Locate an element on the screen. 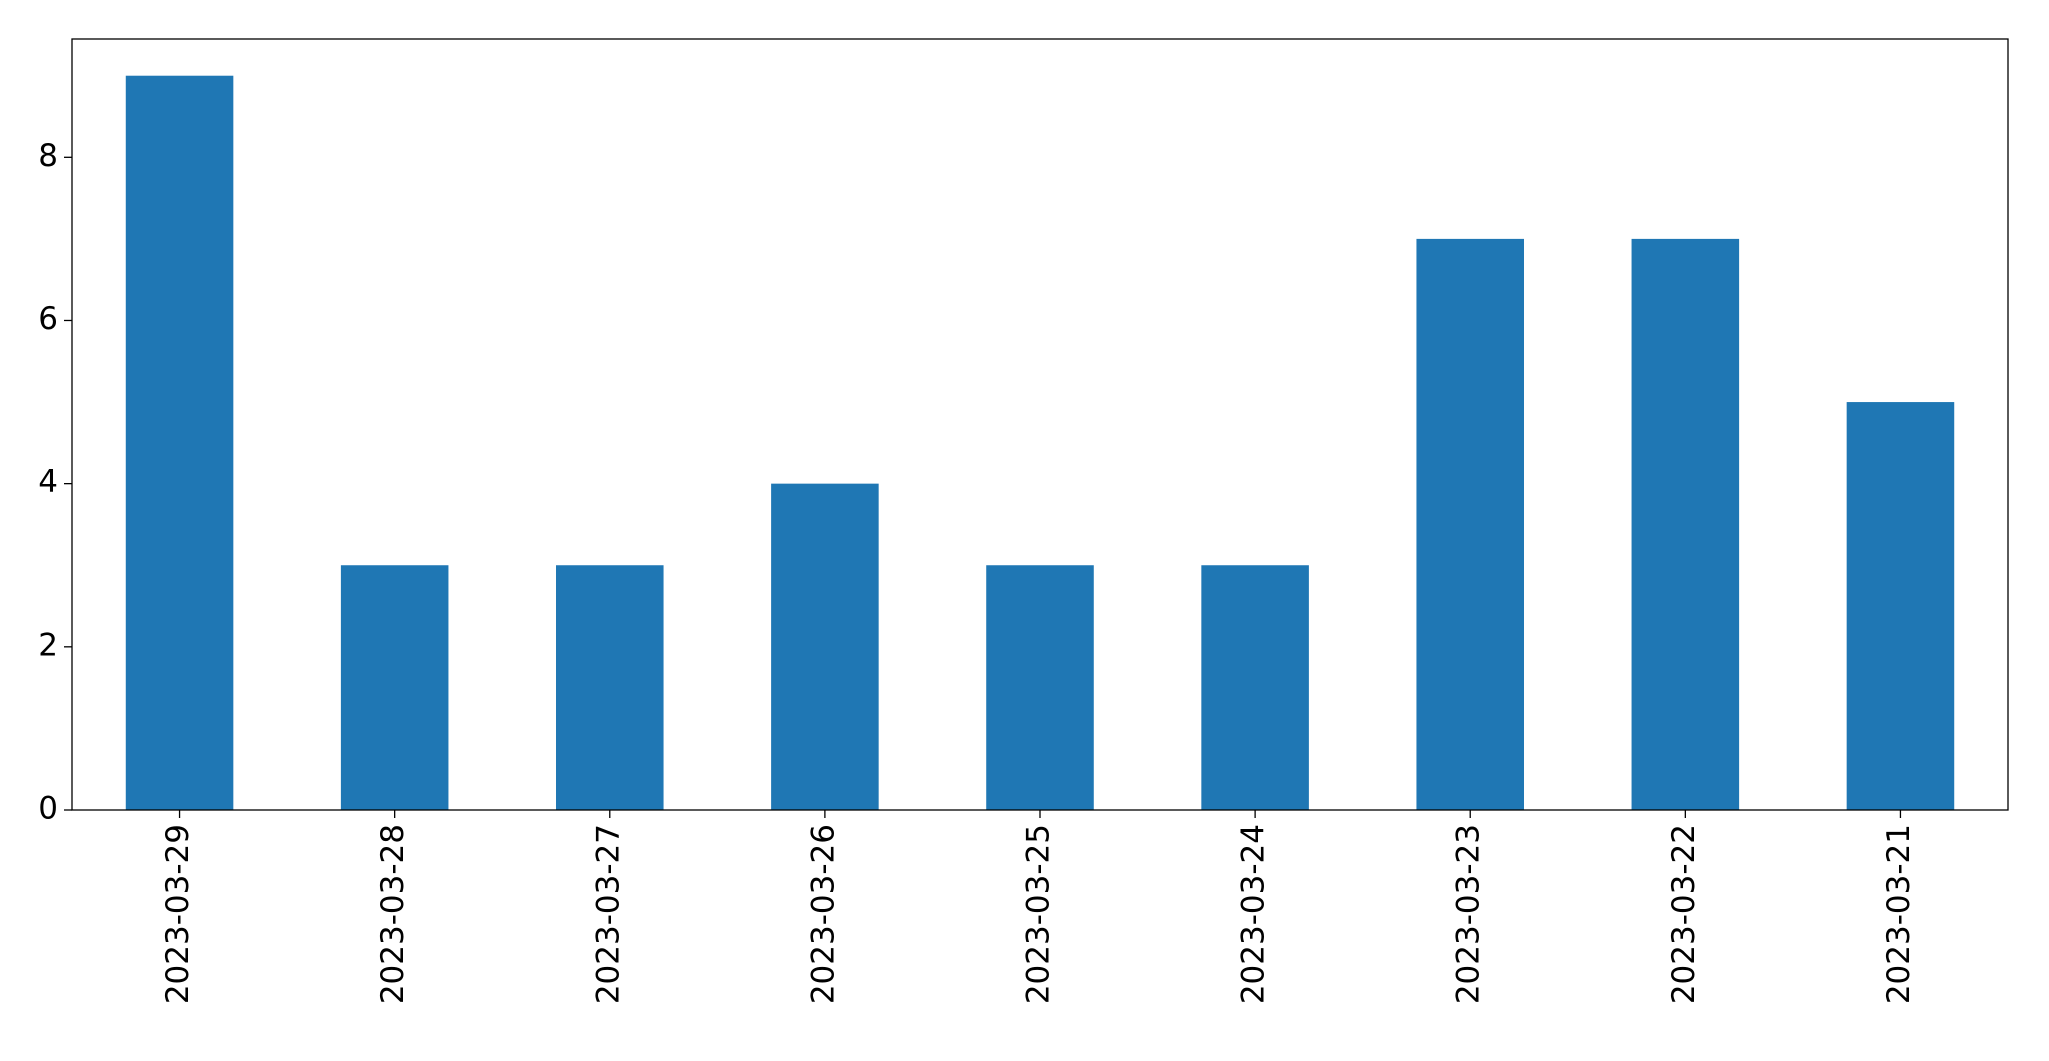  y-tick-label: 4 is located at coordinates (48, 482).